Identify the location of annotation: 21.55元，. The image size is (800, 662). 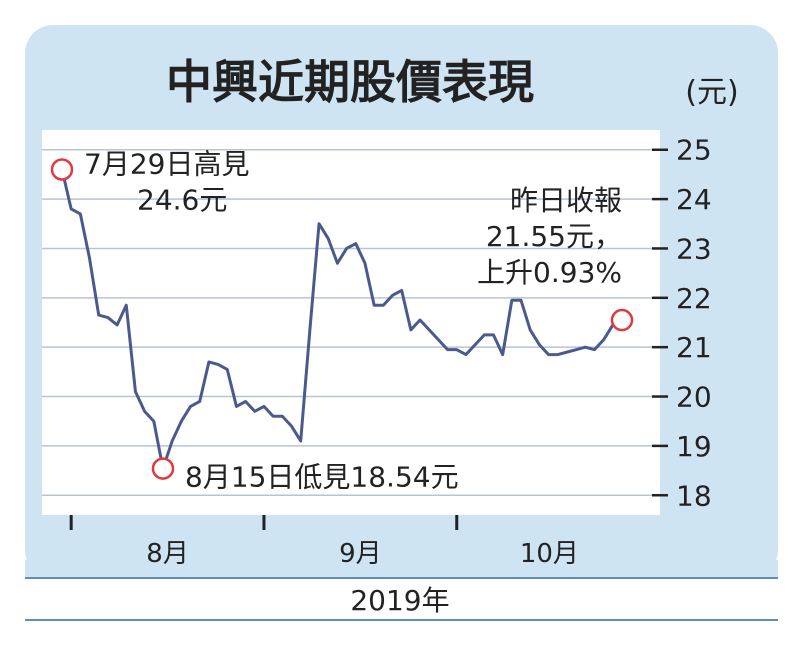
(554, 236).